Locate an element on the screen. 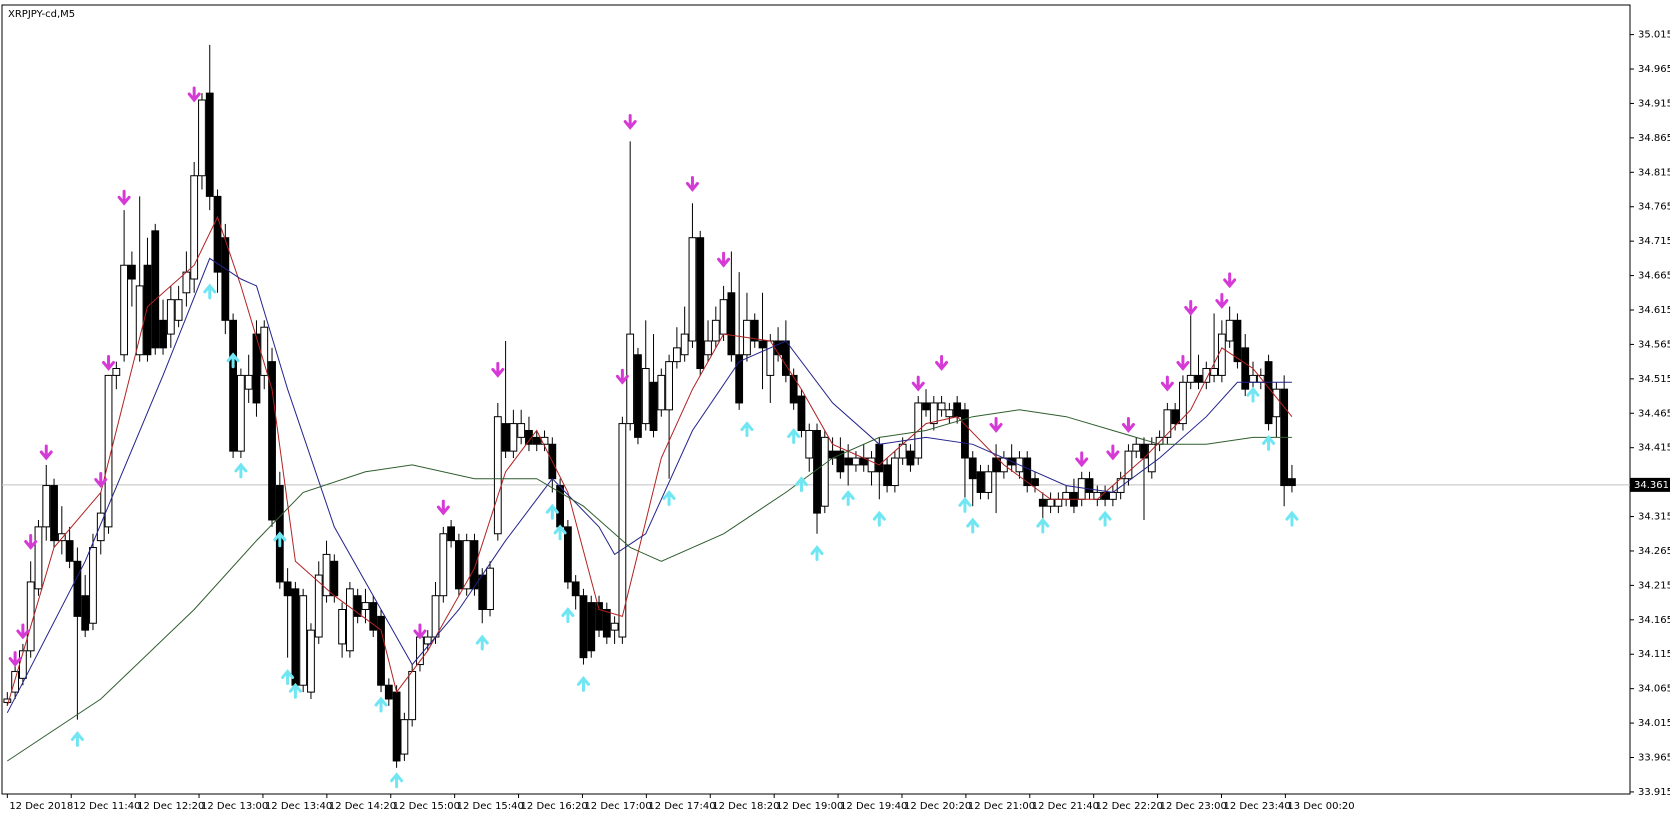 This screenshot has width=1670, height=814. x-tick-label: 12 Dec 23:00 is located at coordinates (1193, 806).